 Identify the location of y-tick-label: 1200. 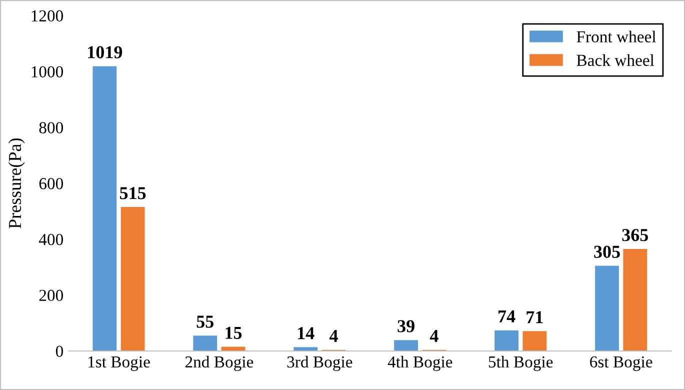
(48, 16).